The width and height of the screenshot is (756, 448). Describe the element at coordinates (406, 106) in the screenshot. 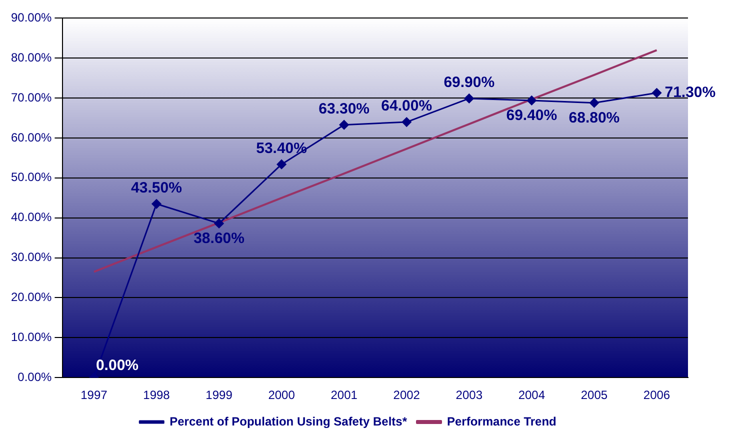

I see `data-label: 64.00%` at that location.